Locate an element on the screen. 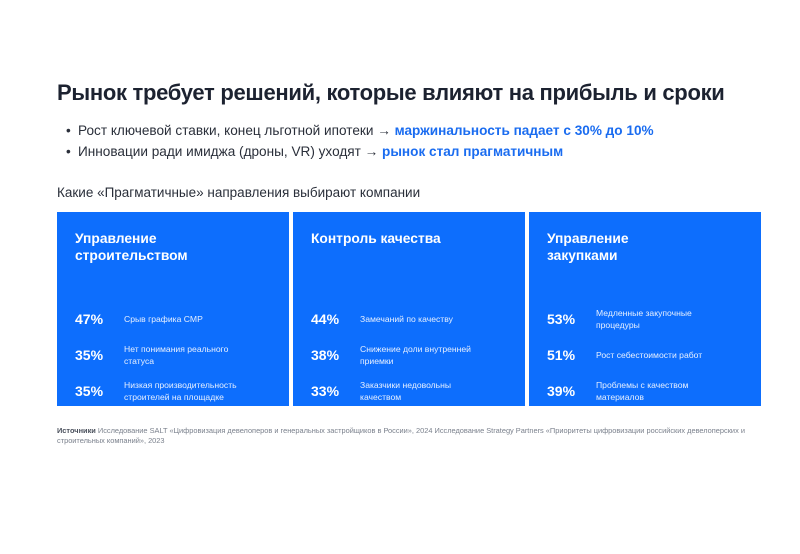 The width and height of the screenshot is (800, 554). metric-label: Рост себестоимости работ is located at coordinates (649, 355).